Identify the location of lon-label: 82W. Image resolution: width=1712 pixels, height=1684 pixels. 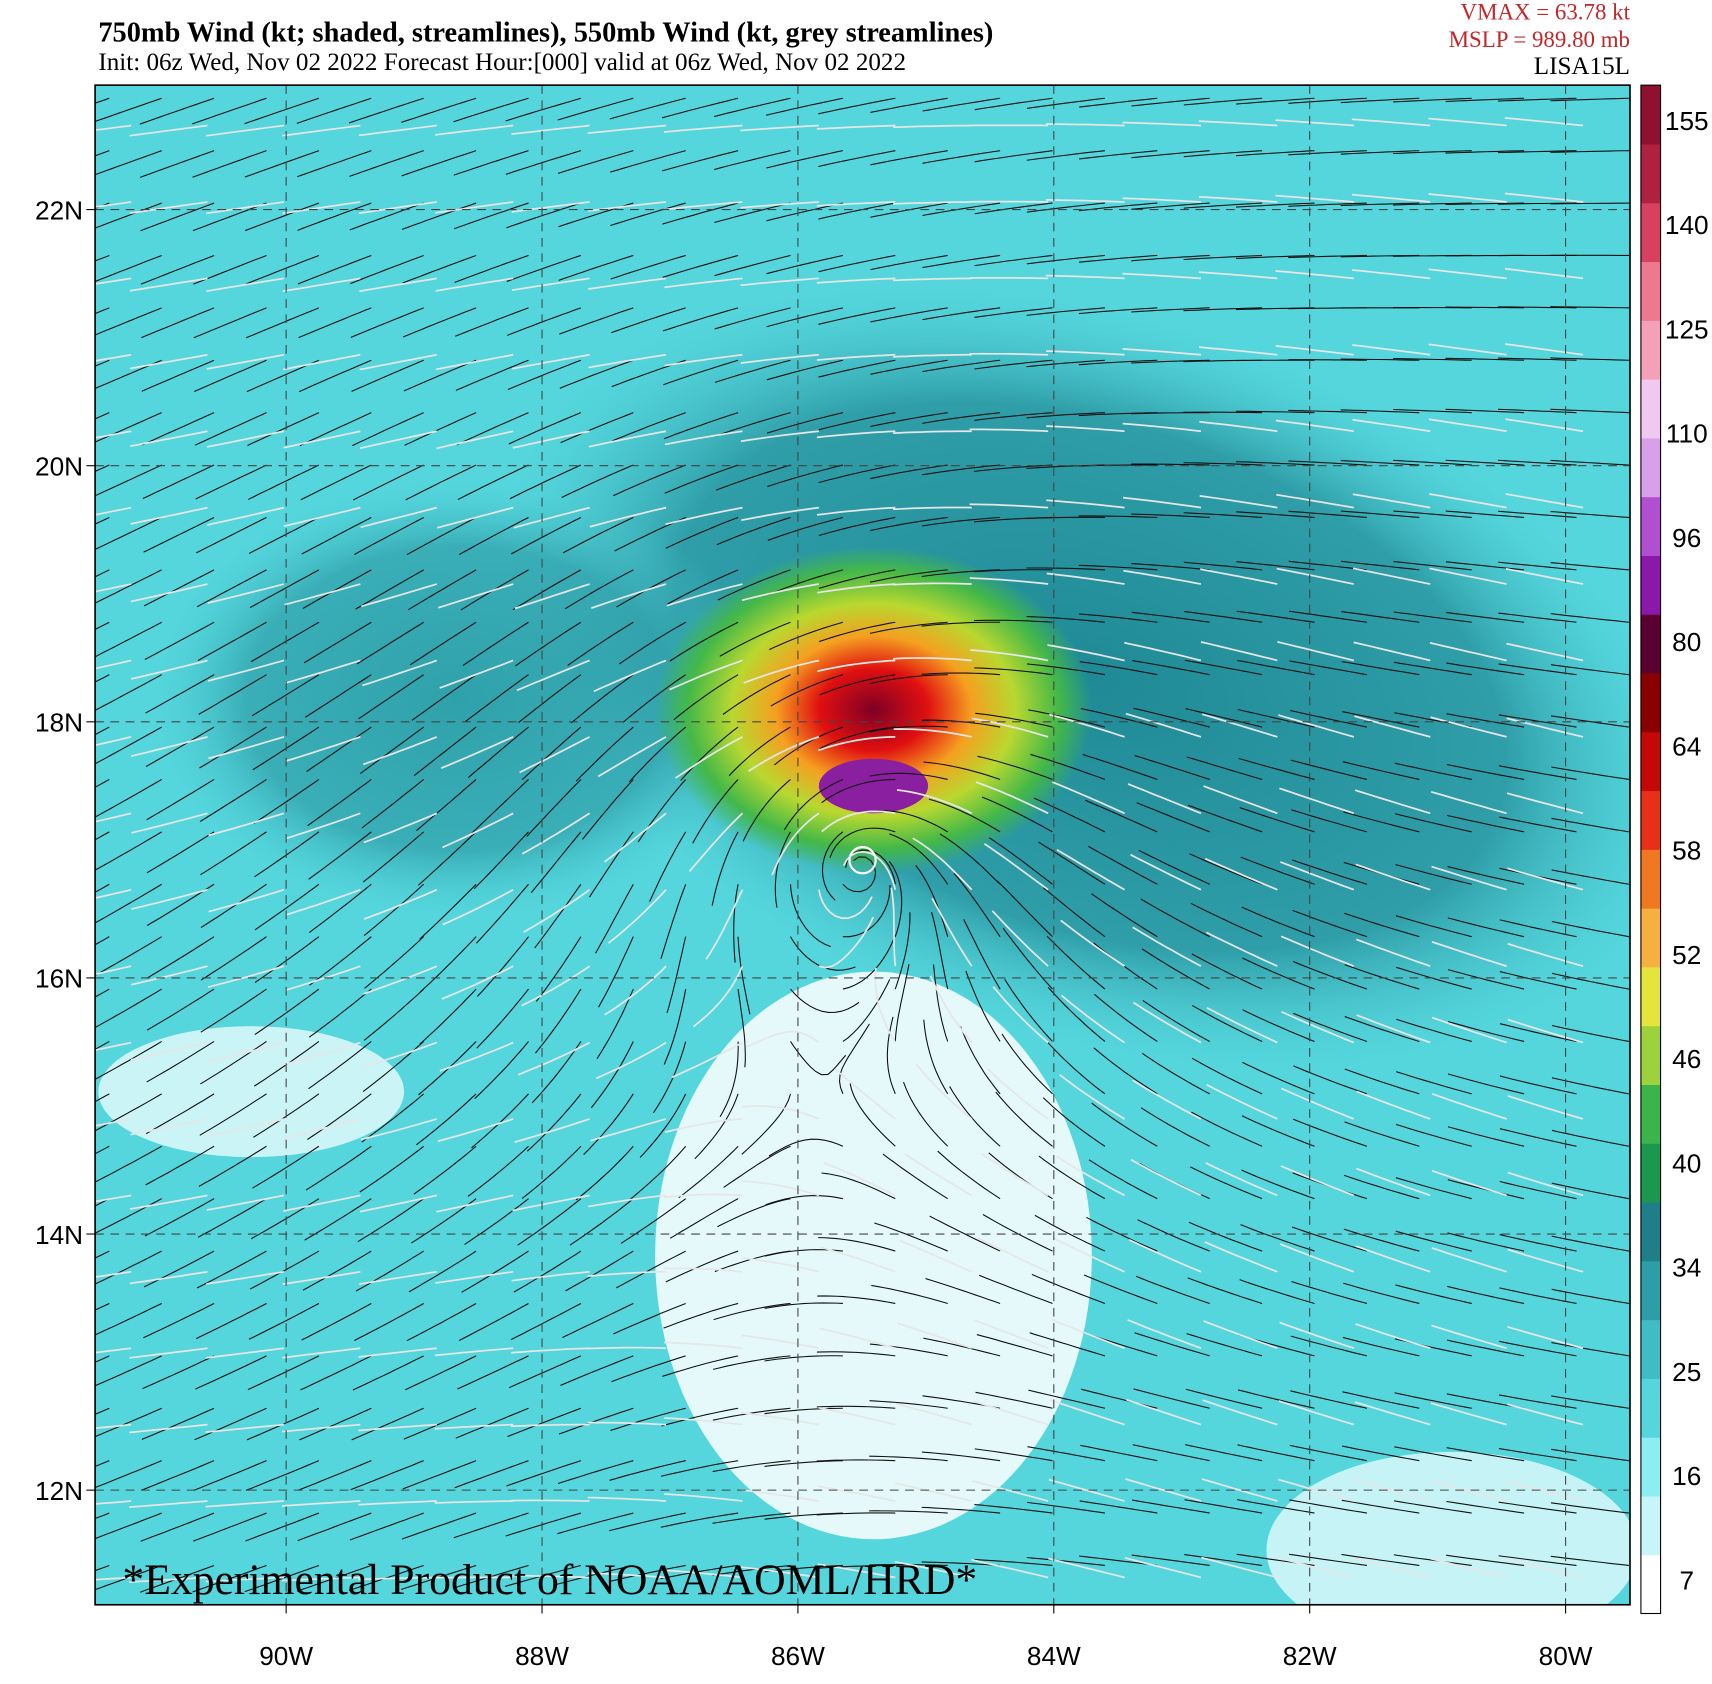
(1310, 1656).